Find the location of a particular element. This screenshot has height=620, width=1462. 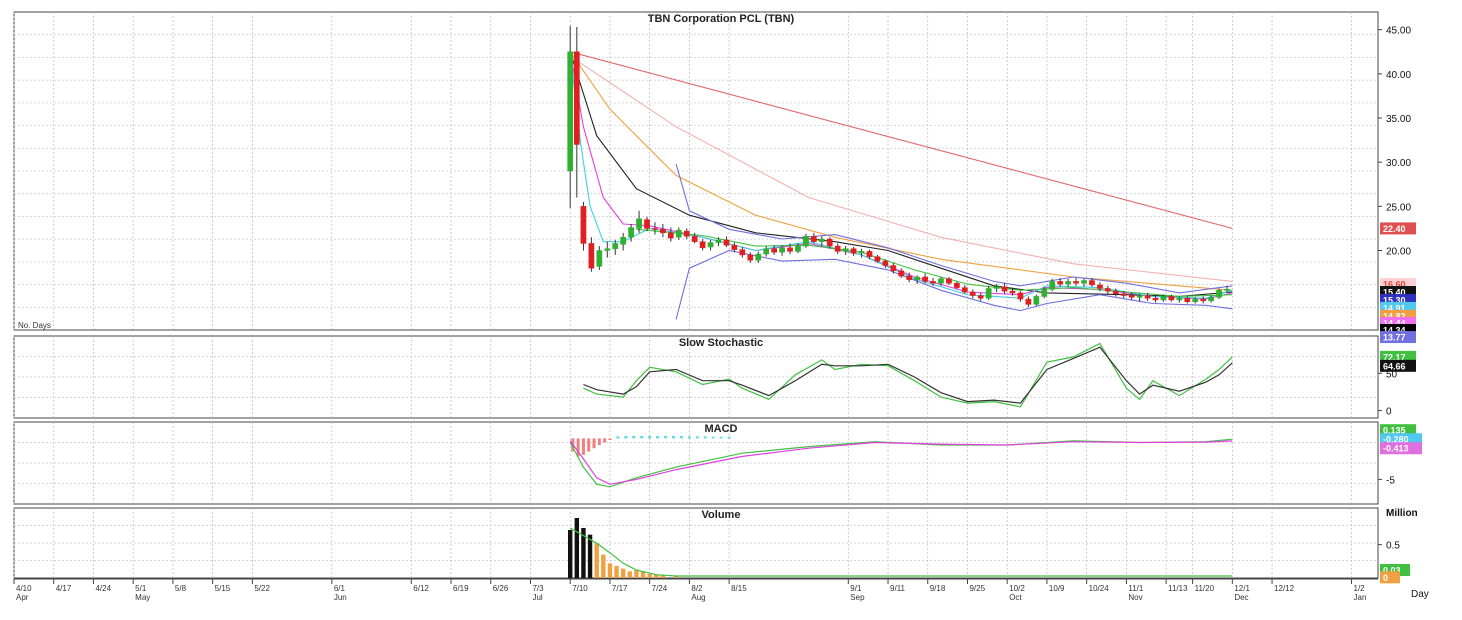

x-tick-label: 4/10 is located at coordinates (24, 588).